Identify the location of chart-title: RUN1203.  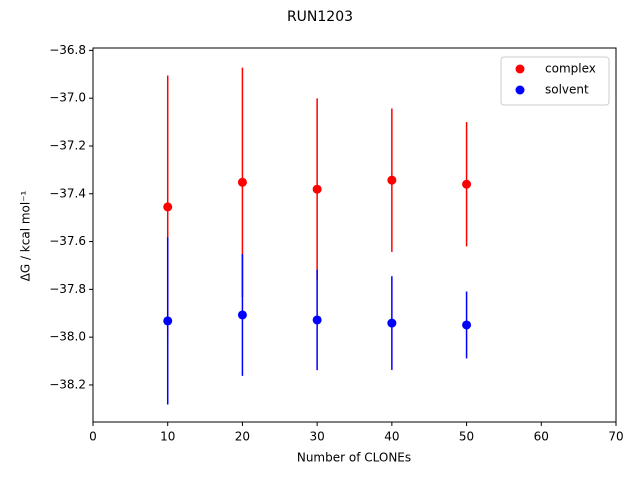
(320, 17).